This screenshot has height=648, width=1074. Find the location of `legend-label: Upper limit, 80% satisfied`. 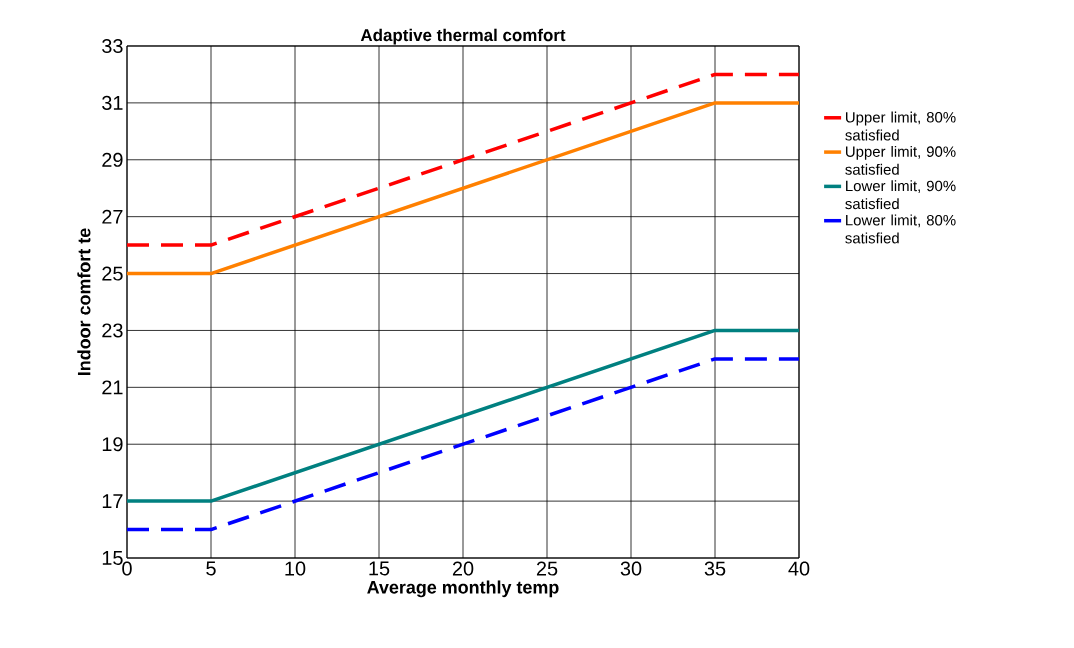

legend-label: Upper limit, 80% satisfied is located at coordinates (900, 126).